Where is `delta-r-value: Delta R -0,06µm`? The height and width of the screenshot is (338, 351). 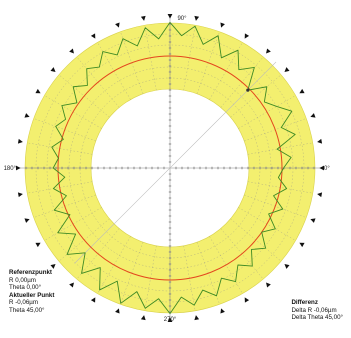 delta-r-value: Delta R -0,06µm is located at coordinates (314, 310).